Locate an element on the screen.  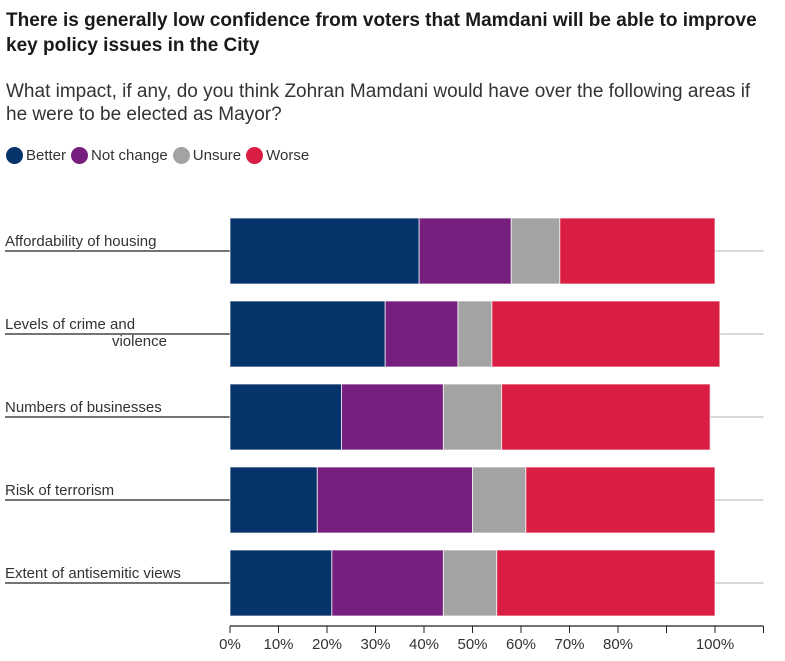
x-tick-label: 50% is located at coordinates (472, 644).